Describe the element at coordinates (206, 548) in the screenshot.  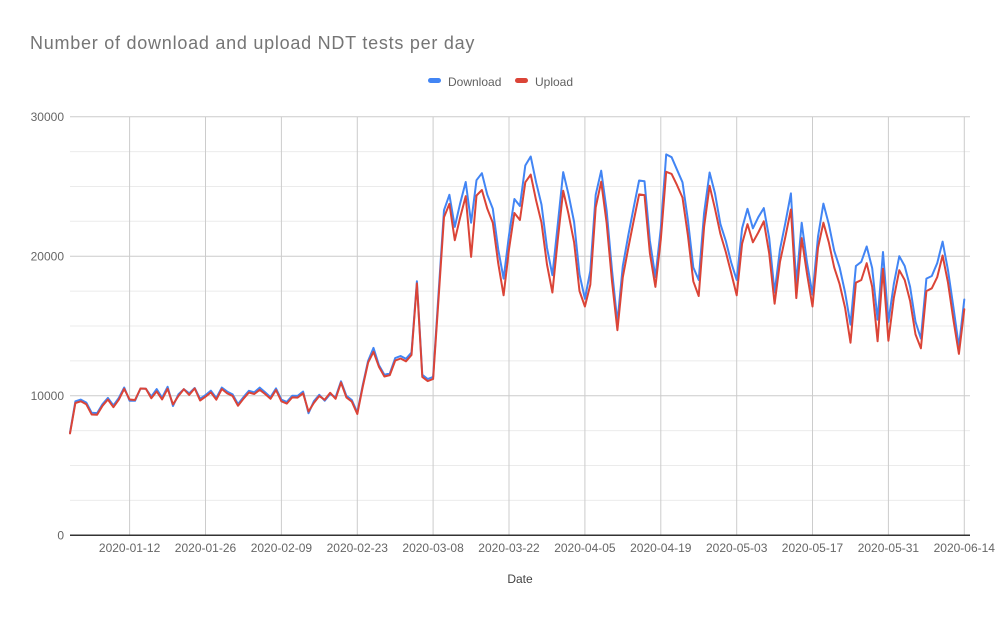
I see `svg-text: 2020-01-26` at that location.